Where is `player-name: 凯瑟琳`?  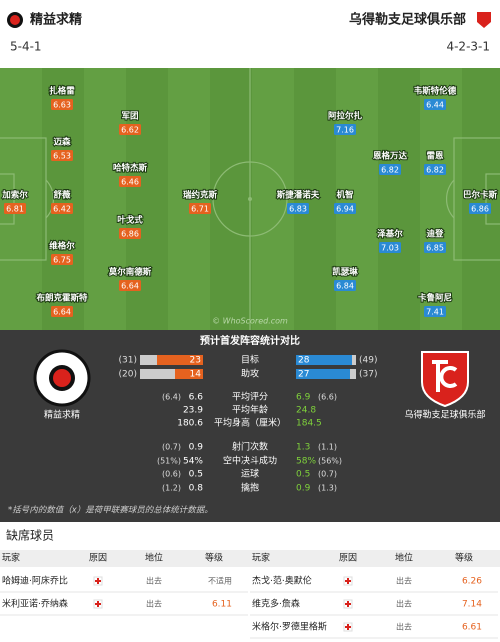 player-name: 凯瑟琳 is located at coordinates (345, 272).